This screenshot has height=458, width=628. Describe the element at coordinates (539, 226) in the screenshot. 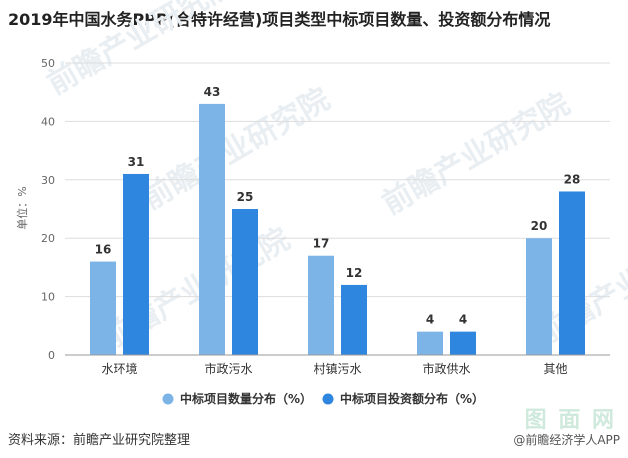

I see `data-label: 20` at that location.